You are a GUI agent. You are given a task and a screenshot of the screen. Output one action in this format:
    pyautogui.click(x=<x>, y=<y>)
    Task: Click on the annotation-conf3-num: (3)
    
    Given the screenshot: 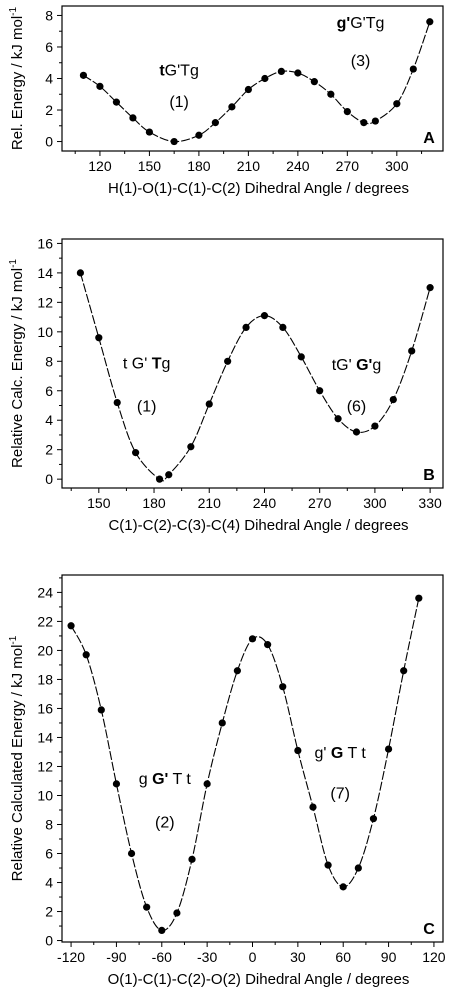 What is the action you would take?
    pyautogui.click(x=361, y=61)
    